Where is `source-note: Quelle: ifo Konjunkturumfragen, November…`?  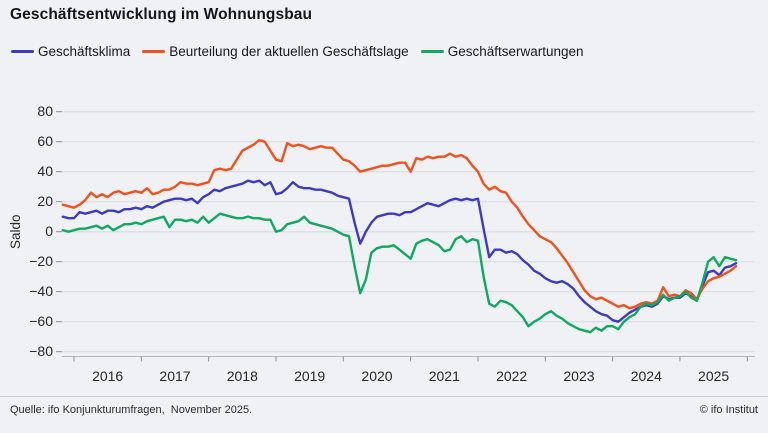
source-note: Quelle: ifo Konjunkturumfragen, November… is located at coordinates (131, 410).